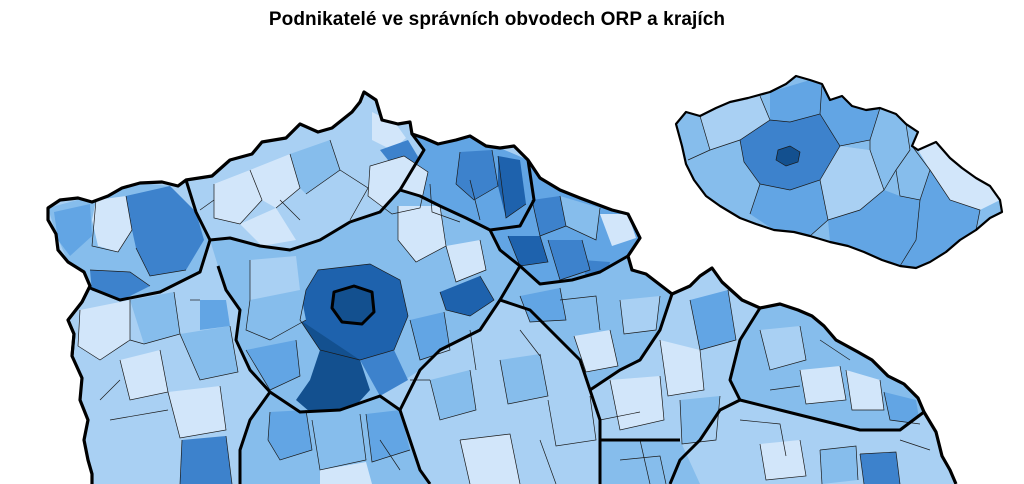 The width and height of the screenshot is (1024, 484). I want to click on orp-trutnov, so click(549, 216).